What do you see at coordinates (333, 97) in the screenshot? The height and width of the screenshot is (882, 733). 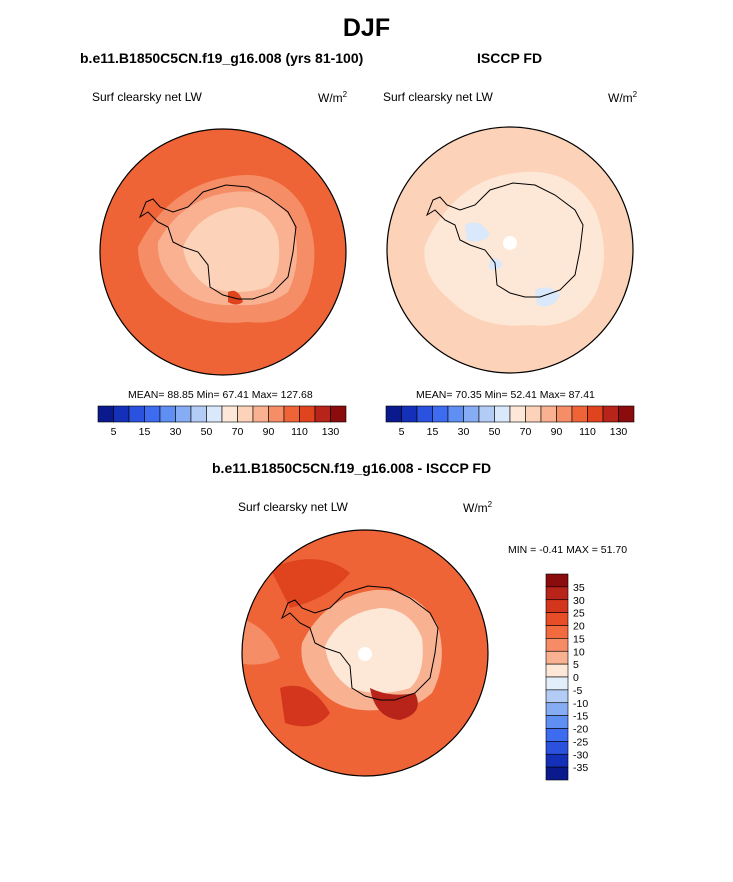 I see `panel1-units: W/m2` at bounding box center [333, 97].